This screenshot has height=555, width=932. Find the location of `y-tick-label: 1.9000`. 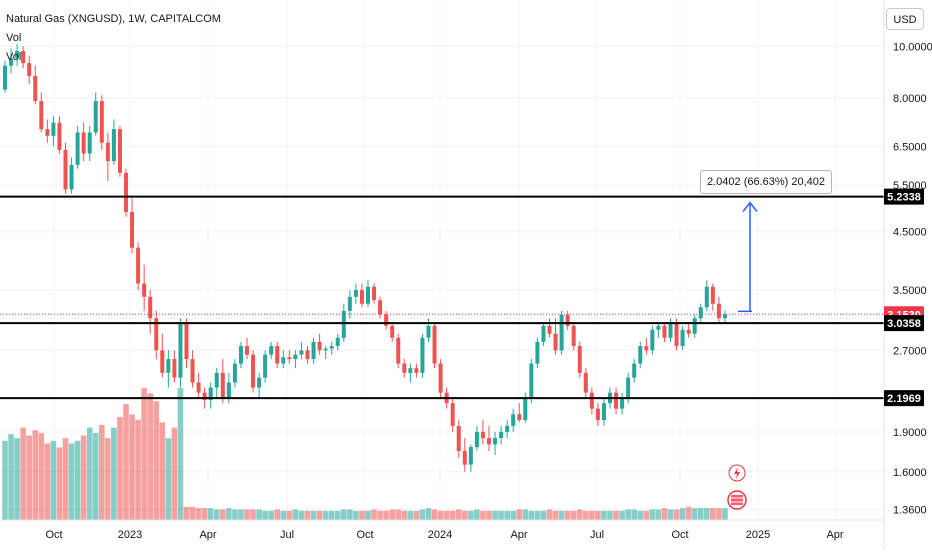

y-tick-label: 1.9000 is located at coordinates (910, 433).